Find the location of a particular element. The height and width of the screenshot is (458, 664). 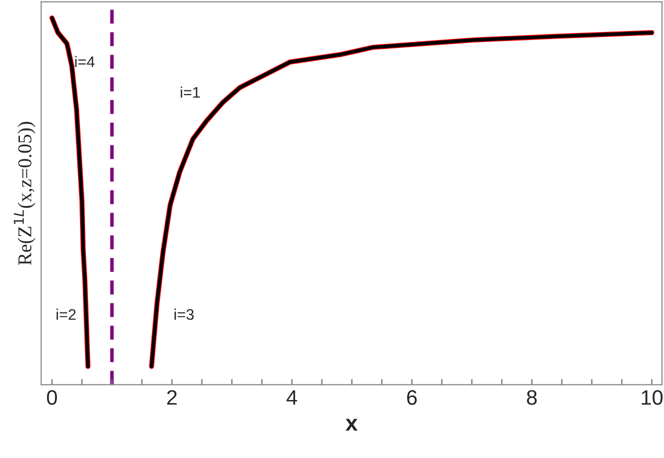

annotation: i=2 is located at coordinates (66, 314).